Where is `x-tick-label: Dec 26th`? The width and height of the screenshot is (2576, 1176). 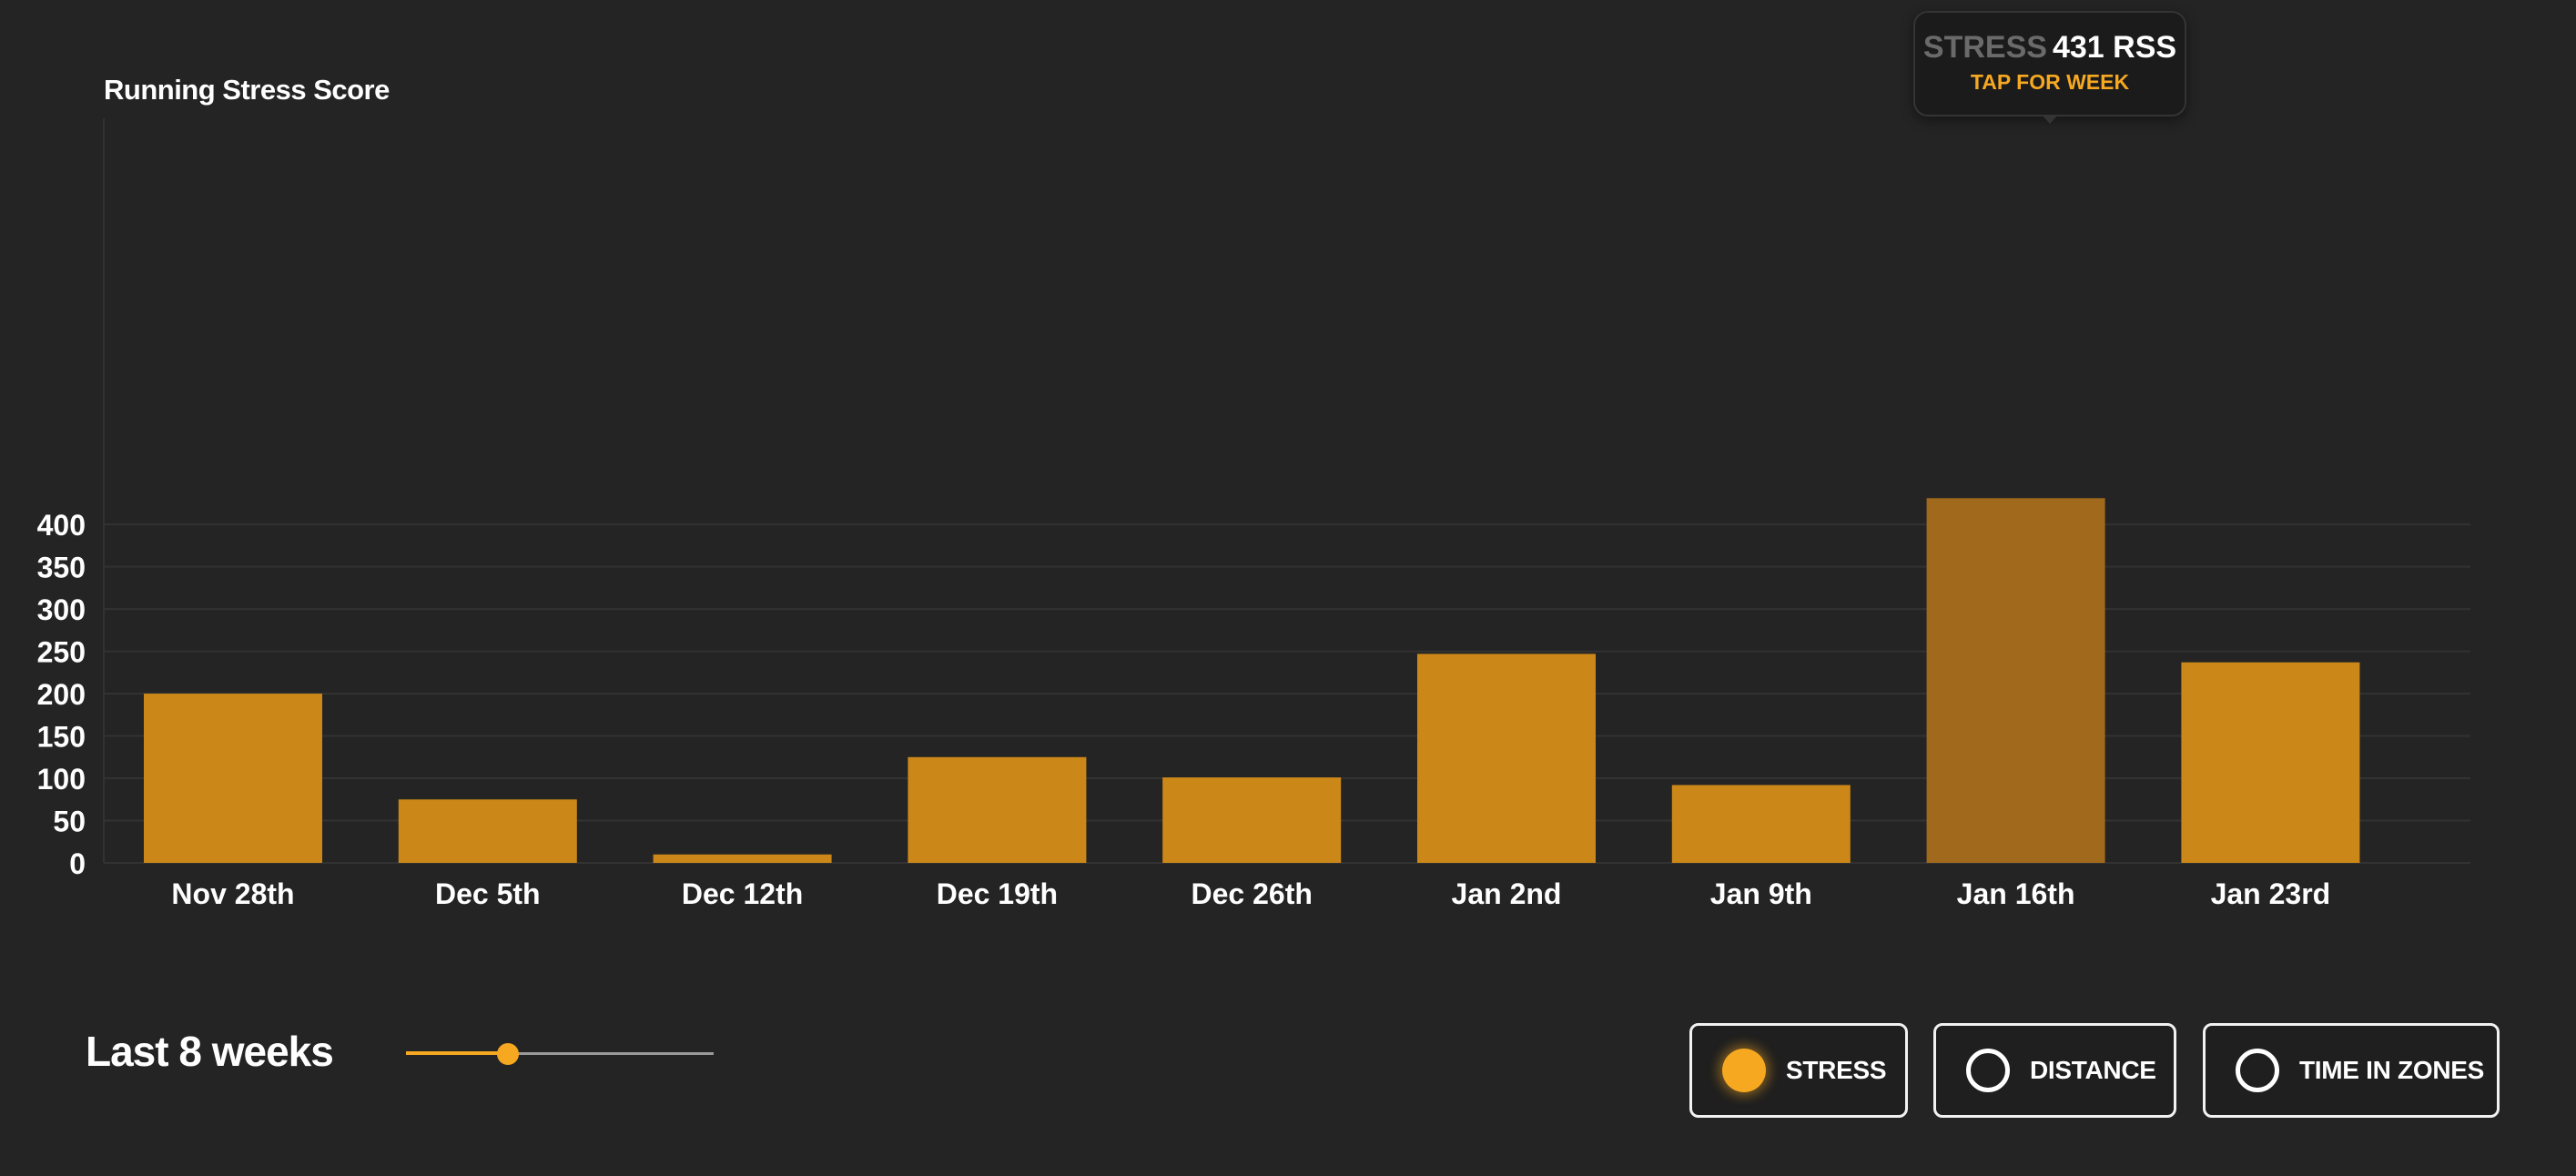 x-tick-label: Dec 26th is located at coordinates (1252, 893).